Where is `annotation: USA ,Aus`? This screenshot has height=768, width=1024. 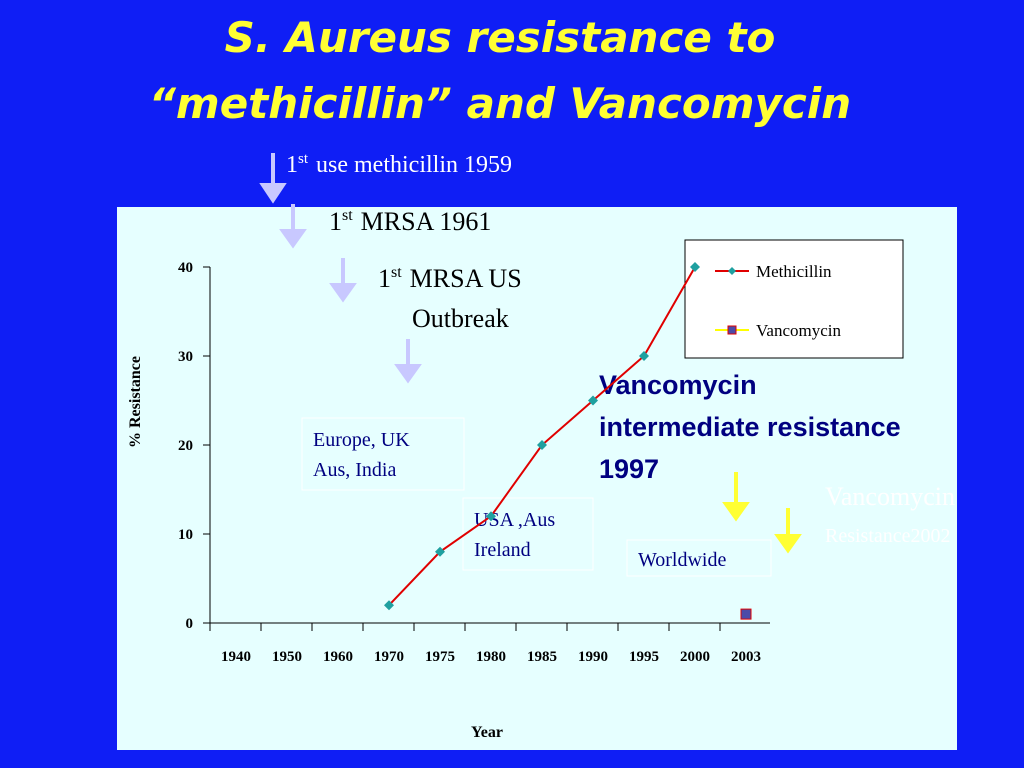 annotation: USA ,Aus is located at coordinates (514, 520).